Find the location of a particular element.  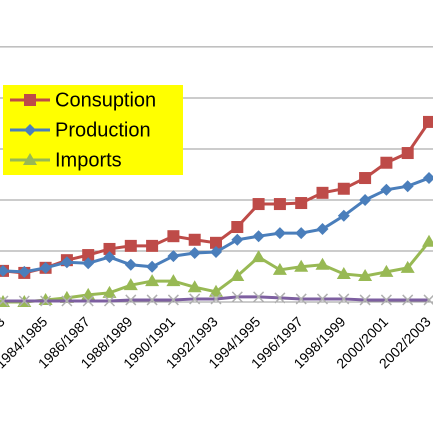

legend-label: Consuption is located at coordinates (105, 100).